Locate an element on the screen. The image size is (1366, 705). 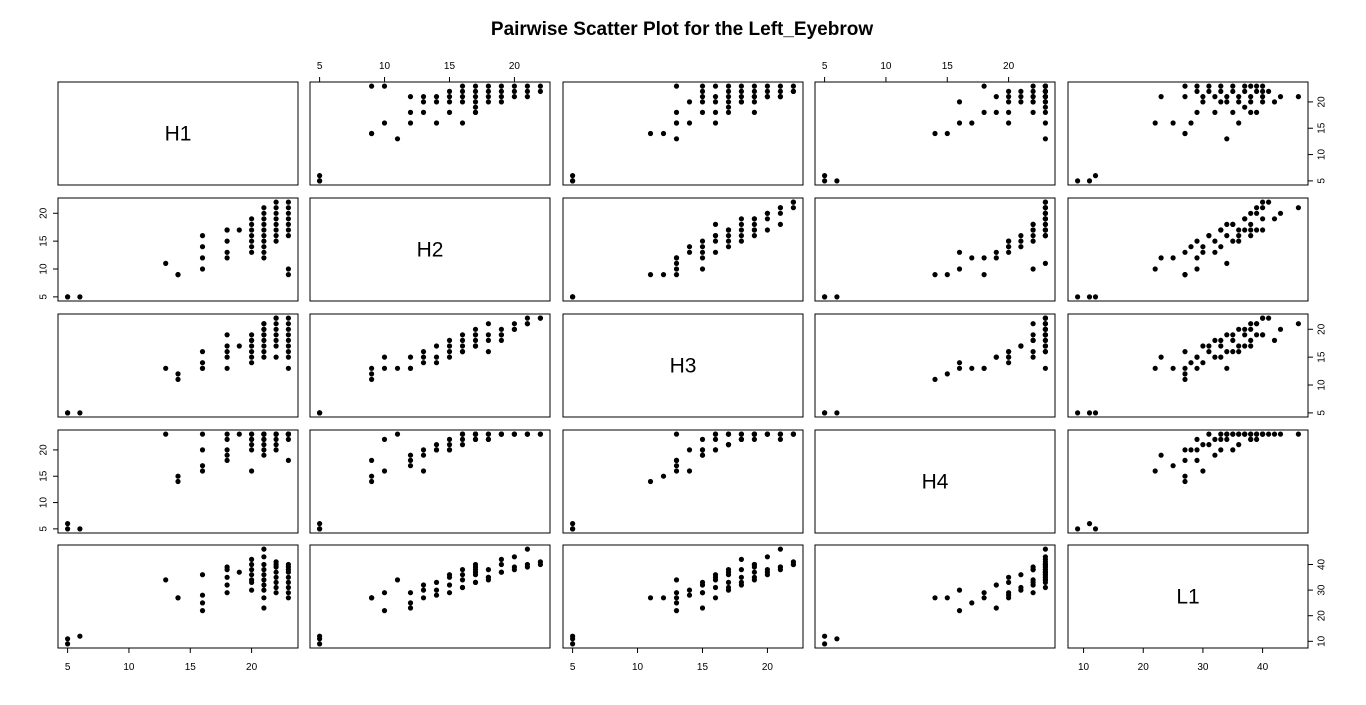
variable-label-H2: H2 is located at coordinates (430, 250).